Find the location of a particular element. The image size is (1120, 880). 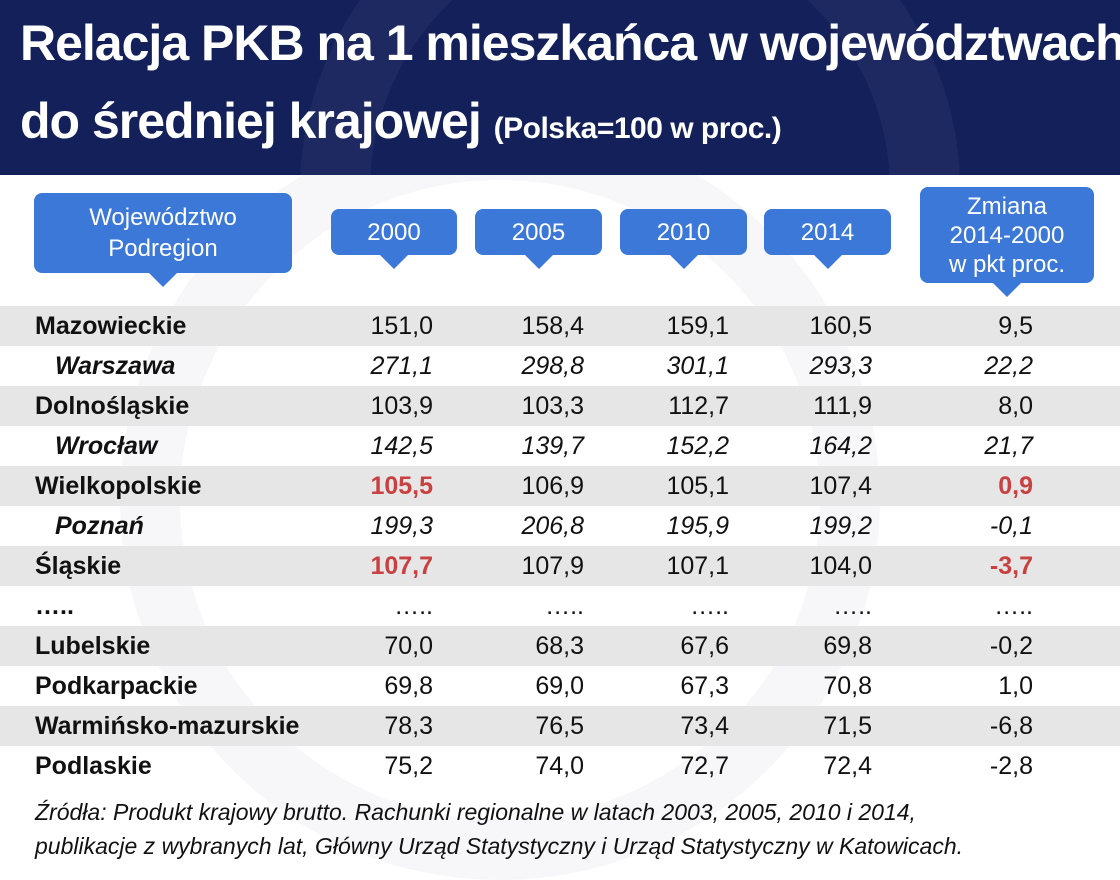

table-row: Warszawa 271,1 298,8 301,1 293,3 22,2 is located at coordinates (560, 366).